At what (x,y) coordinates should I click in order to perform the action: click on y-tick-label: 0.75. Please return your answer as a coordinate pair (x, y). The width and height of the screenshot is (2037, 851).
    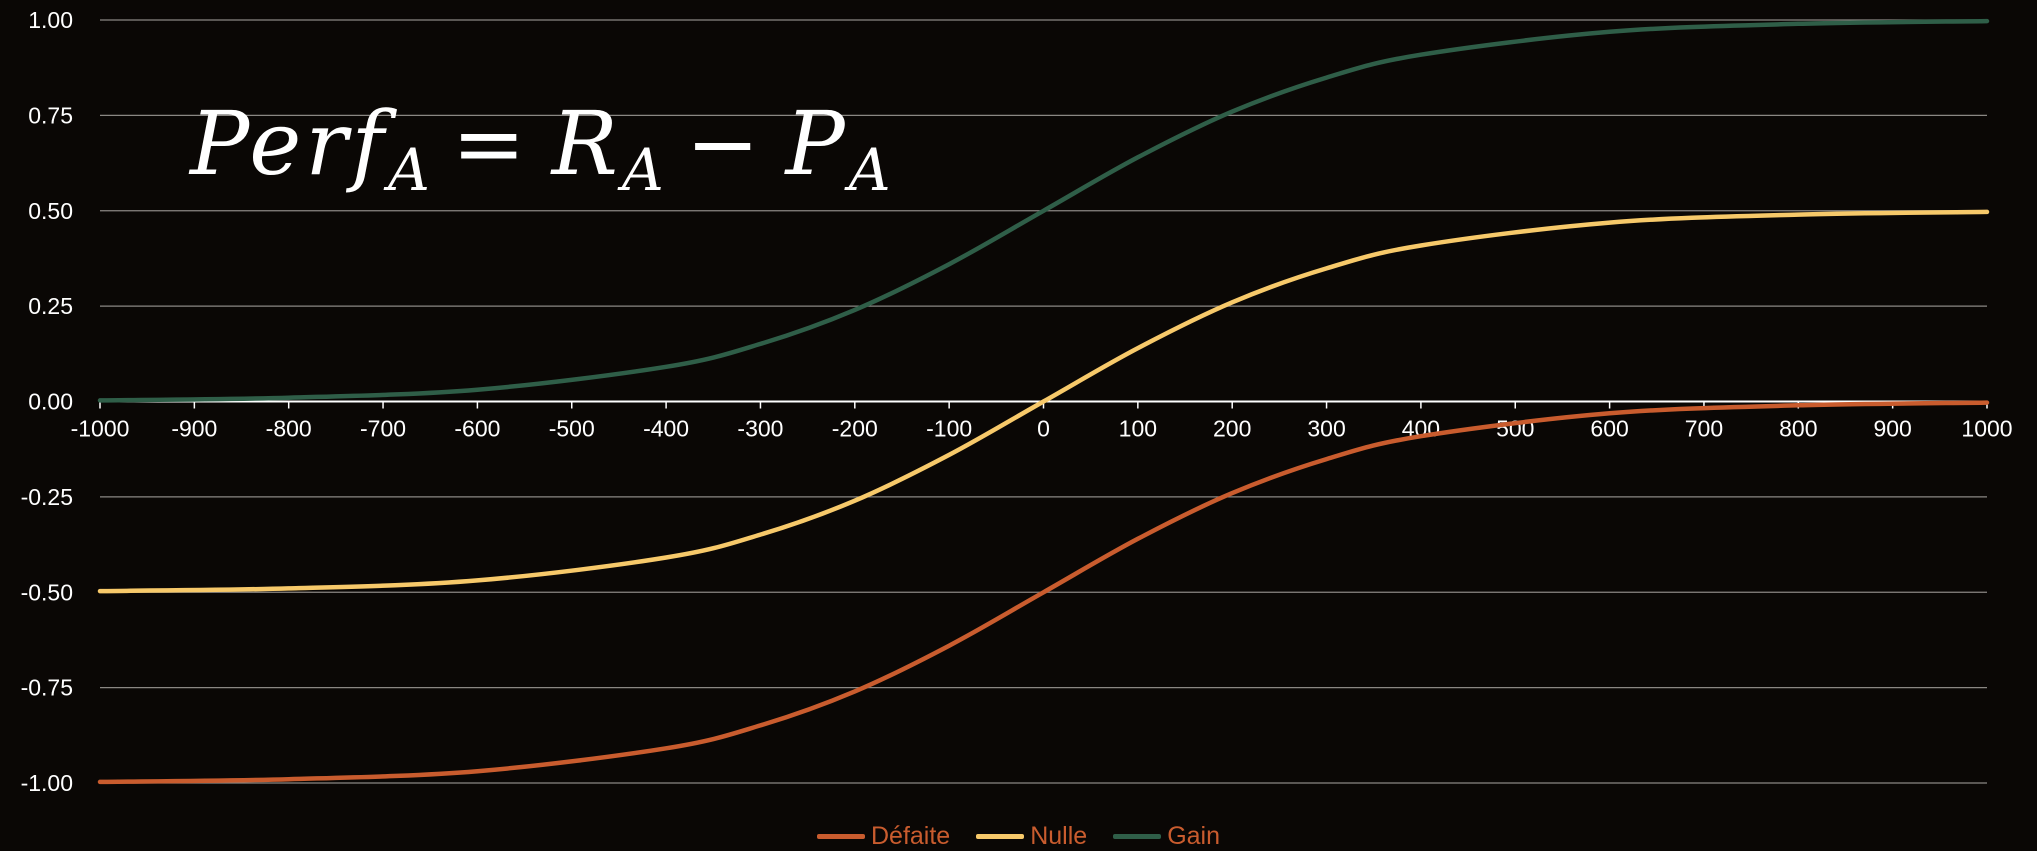
    Looking at the image, I should click on (50, 115).